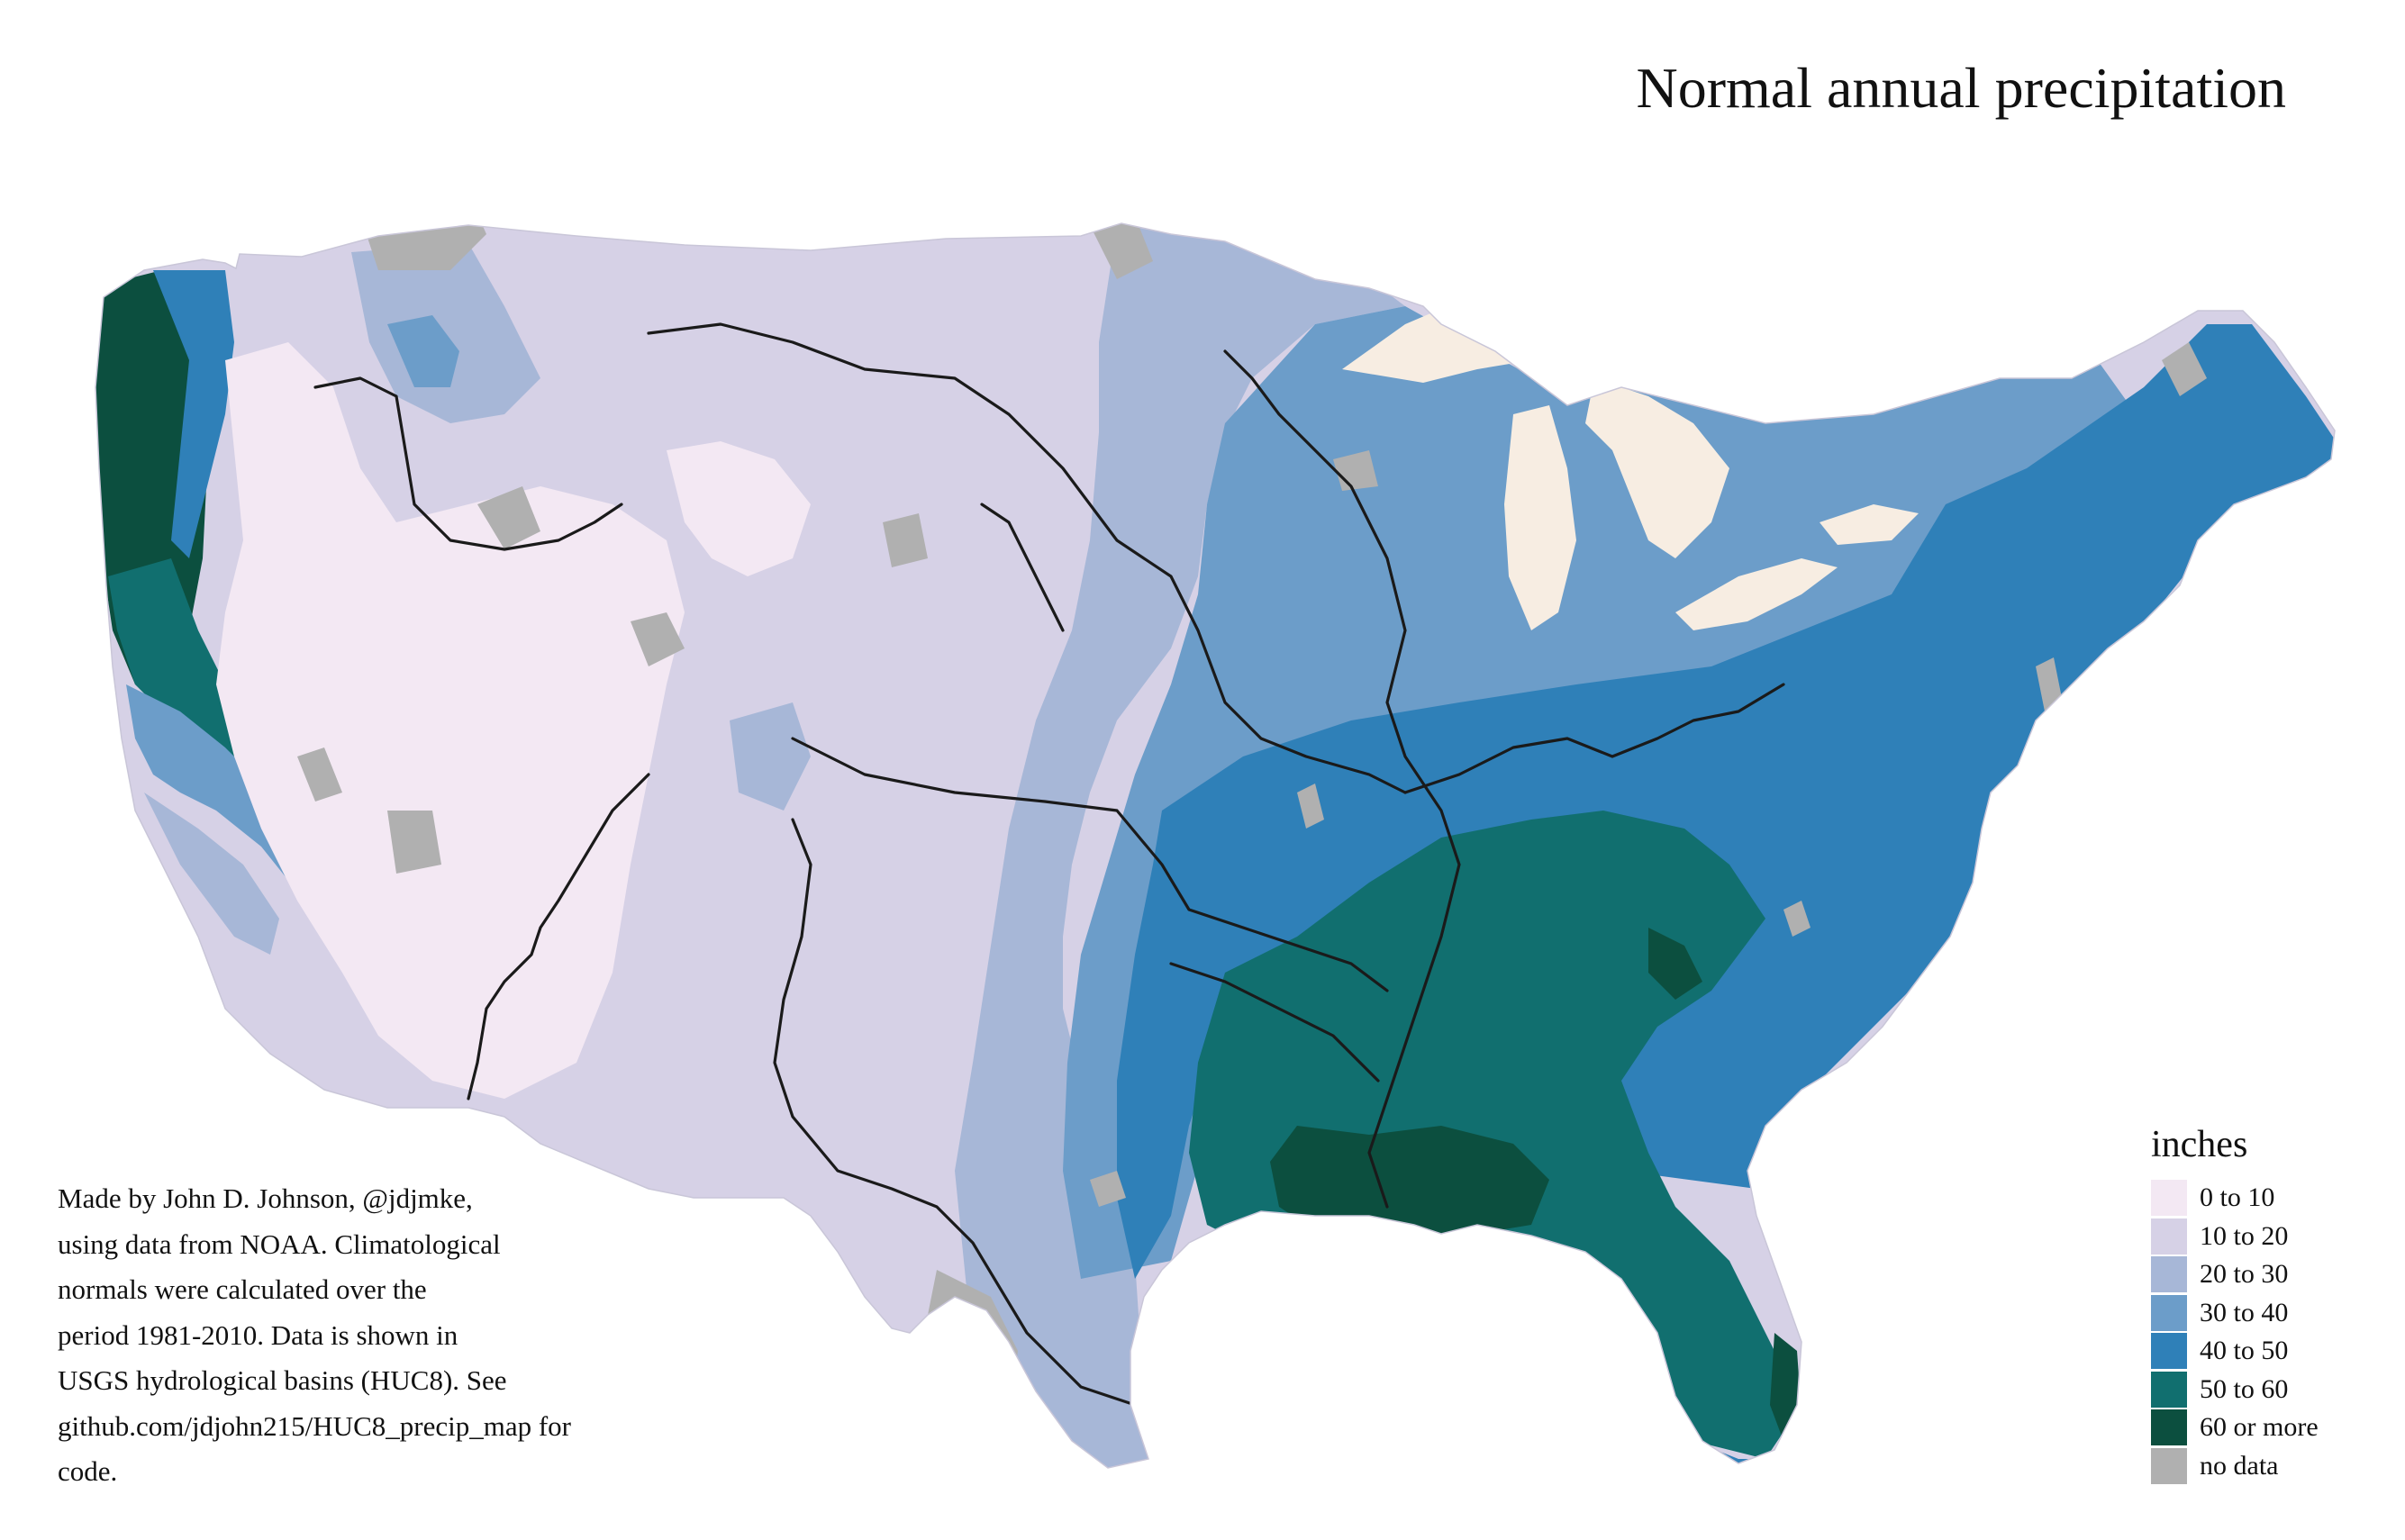 The height and width of the screenshot is (1540, 2405). I want to click on map-title: Normal annual precipitation, so click(1961, 88).